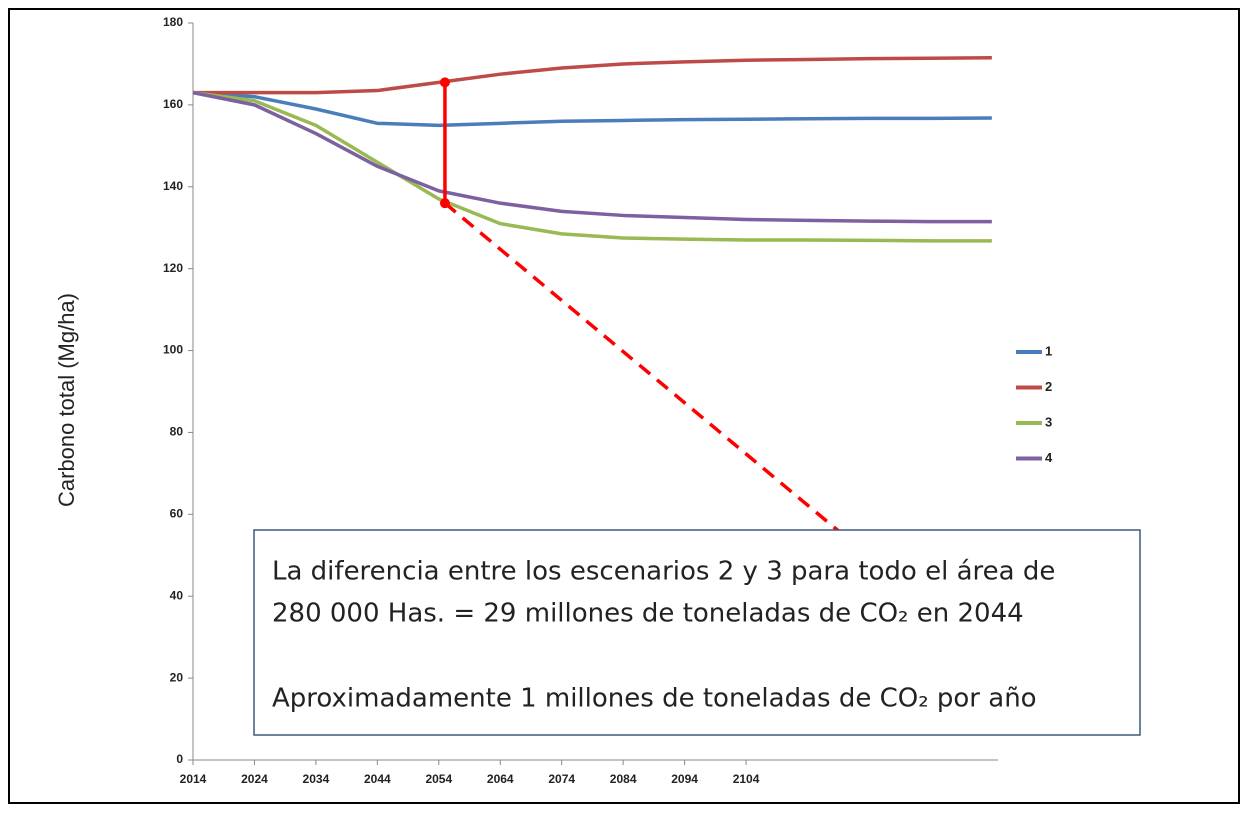  I want to click on y-tick-label: 140, so click(173, 186).